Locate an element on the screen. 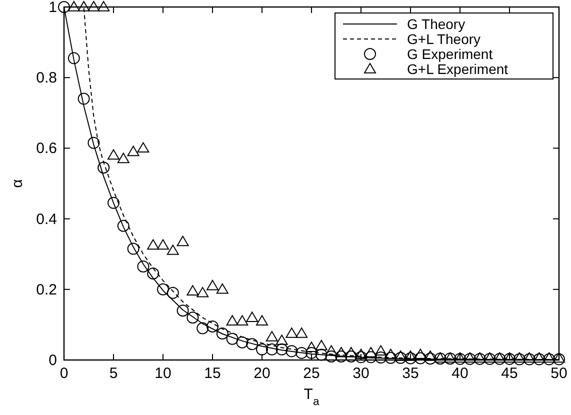 The width and height of the screenshot is (571, 415). y-tick-label: 0 is located at coordinates (52, 360).